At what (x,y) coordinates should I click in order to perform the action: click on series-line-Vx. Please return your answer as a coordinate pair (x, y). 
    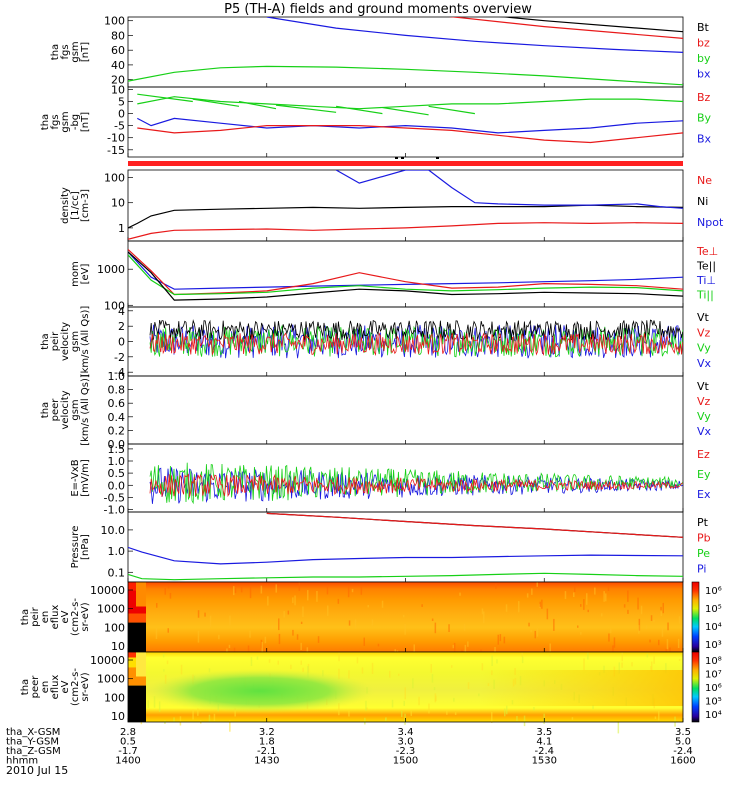
    Looking at the image, I should click on (416, 341).